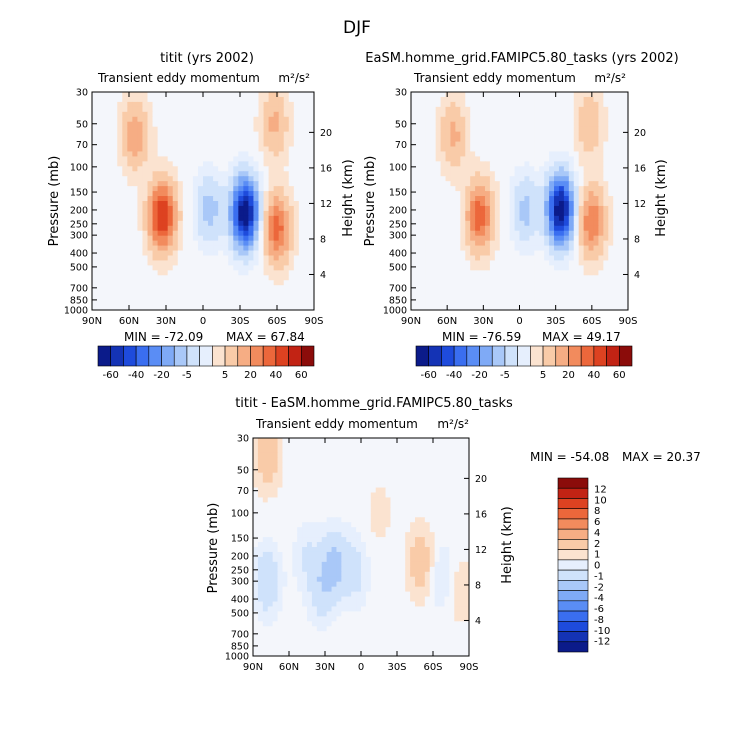 This screenshot has width=732, height=746. What do you see at coordinates (76, 311) in the screenshot?
I see `y-tick-label: 1000` at bounding box center [76, 311].